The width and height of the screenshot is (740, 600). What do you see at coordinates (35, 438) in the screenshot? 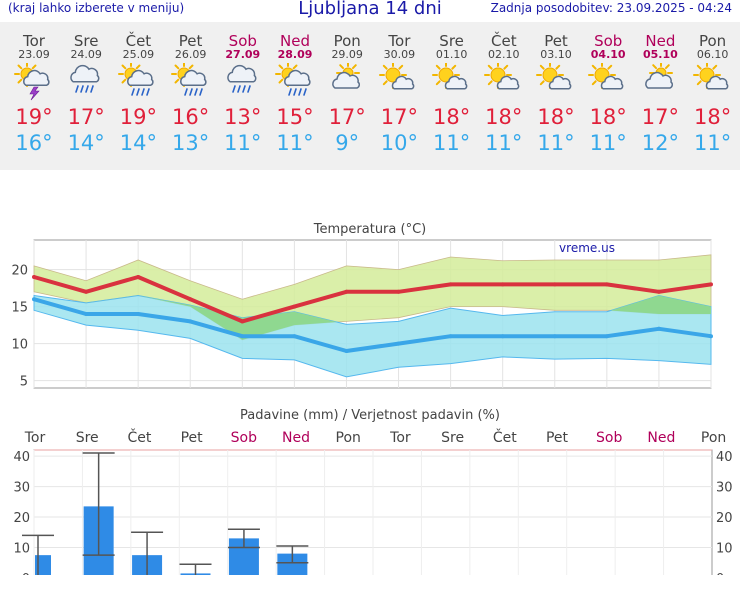
I see `x-tick-label: Tor` at bounding box center [35, 438].